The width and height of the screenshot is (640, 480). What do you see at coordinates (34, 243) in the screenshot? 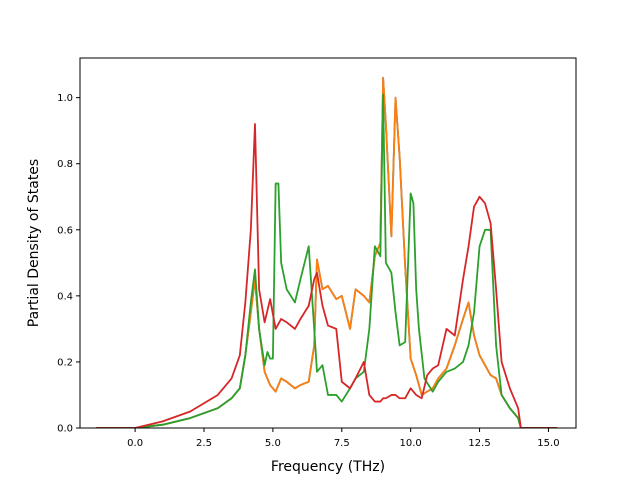
I see `y-axis-label: Partial Density of States` at bounding box center [34, 243].